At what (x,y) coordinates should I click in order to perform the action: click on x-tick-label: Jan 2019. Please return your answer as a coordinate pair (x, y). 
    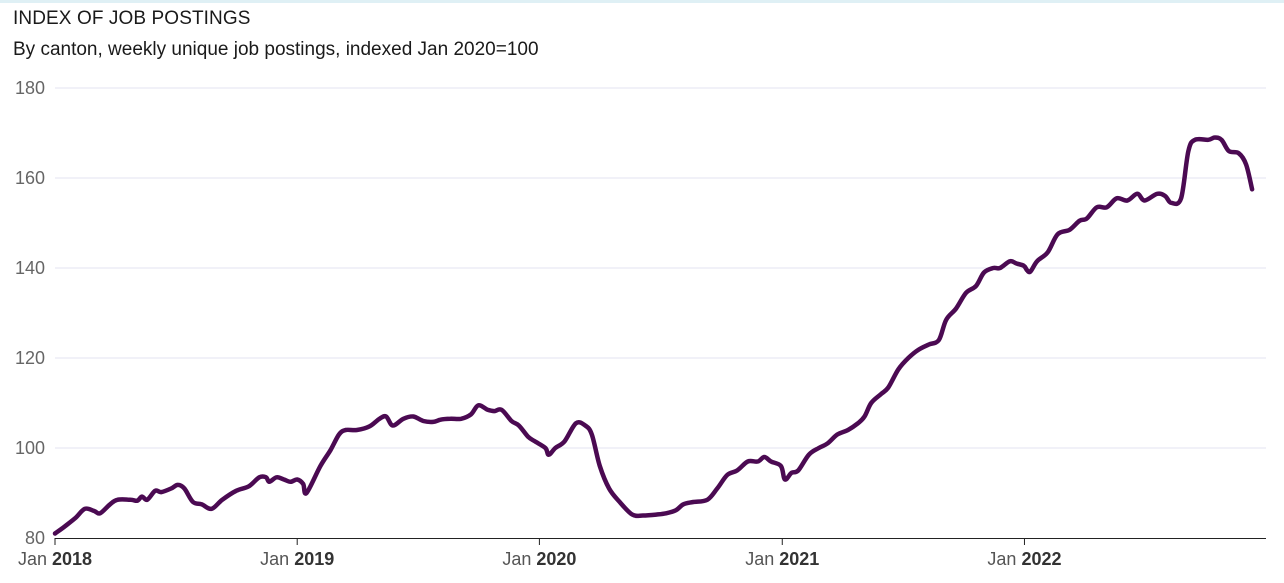
    Looking at the image, I should click on (297, 559).